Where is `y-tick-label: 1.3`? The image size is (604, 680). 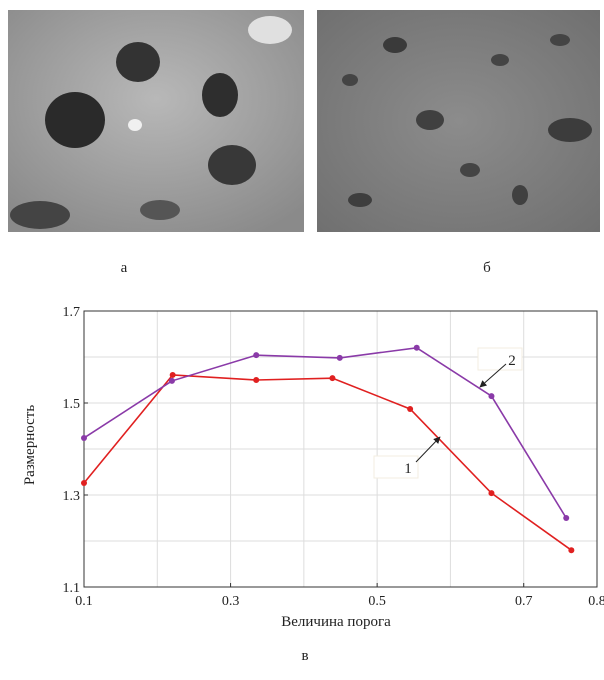
y-tick-label: 1.3 is located at coordinates (72, 496).